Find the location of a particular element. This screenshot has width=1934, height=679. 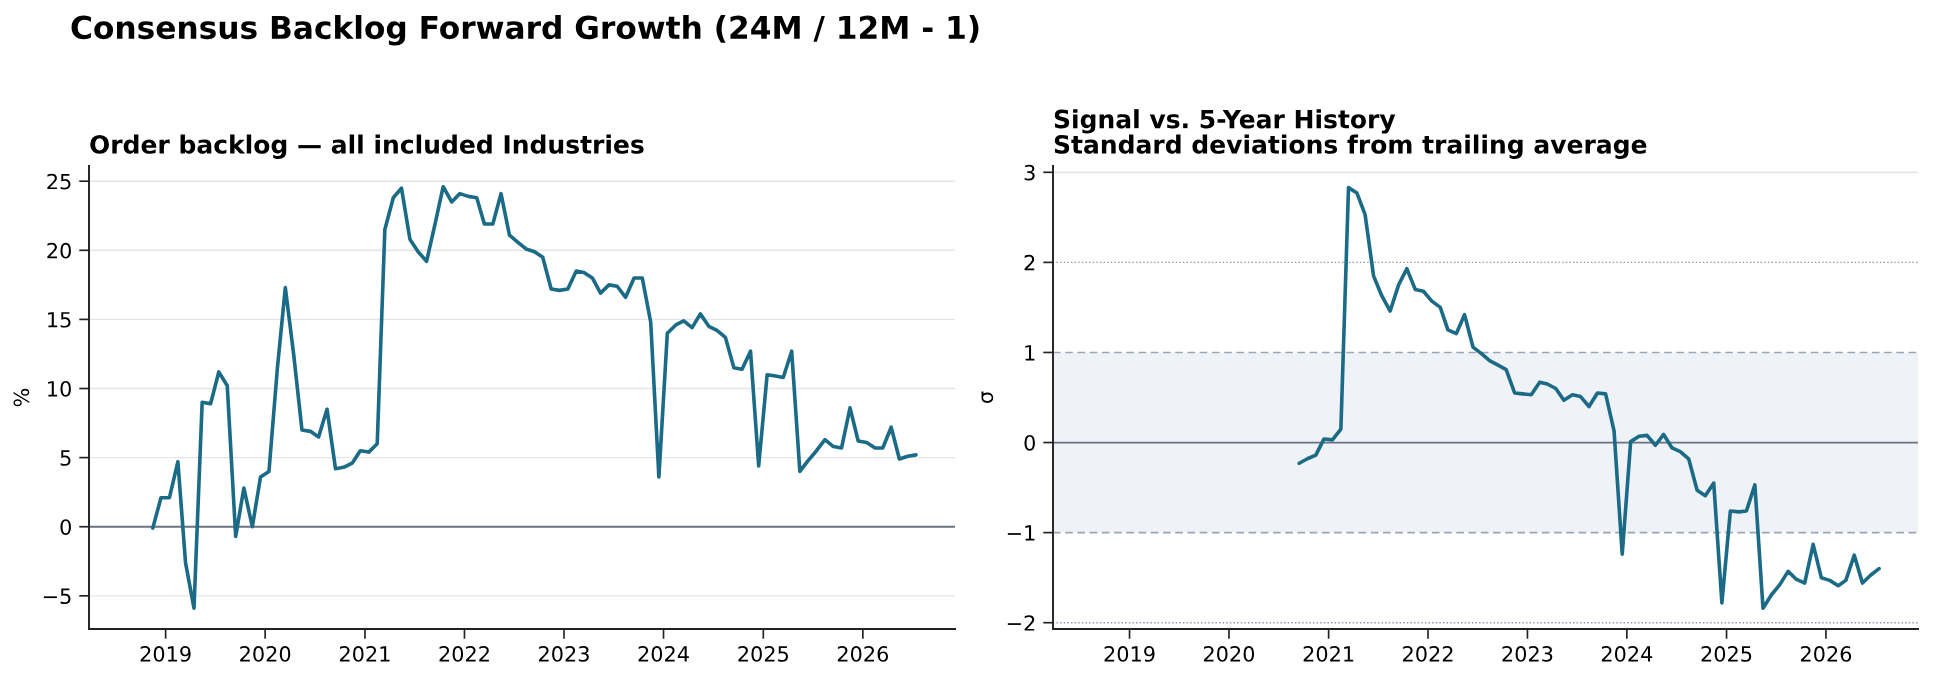

y-tick-label: 5 is located at coordinates (65, 458).